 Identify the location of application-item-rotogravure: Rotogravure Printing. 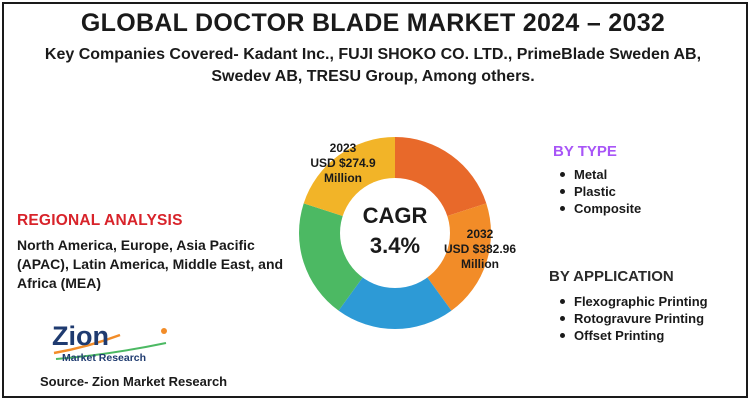
(632, 318).